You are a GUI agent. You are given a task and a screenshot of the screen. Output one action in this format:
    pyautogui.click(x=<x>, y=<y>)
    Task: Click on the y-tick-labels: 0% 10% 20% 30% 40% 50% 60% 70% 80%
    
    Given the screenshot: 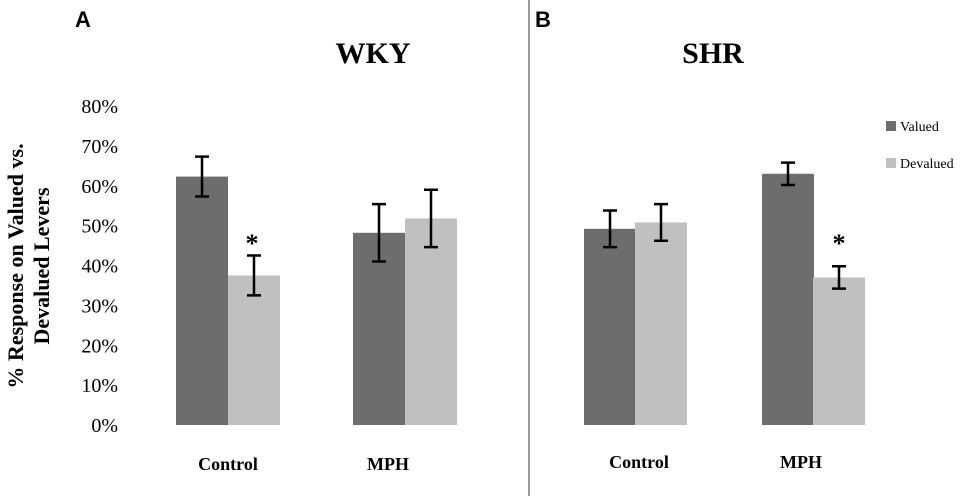 What is the action you would take?
    pyautogui.click(x=99, y=266)
    